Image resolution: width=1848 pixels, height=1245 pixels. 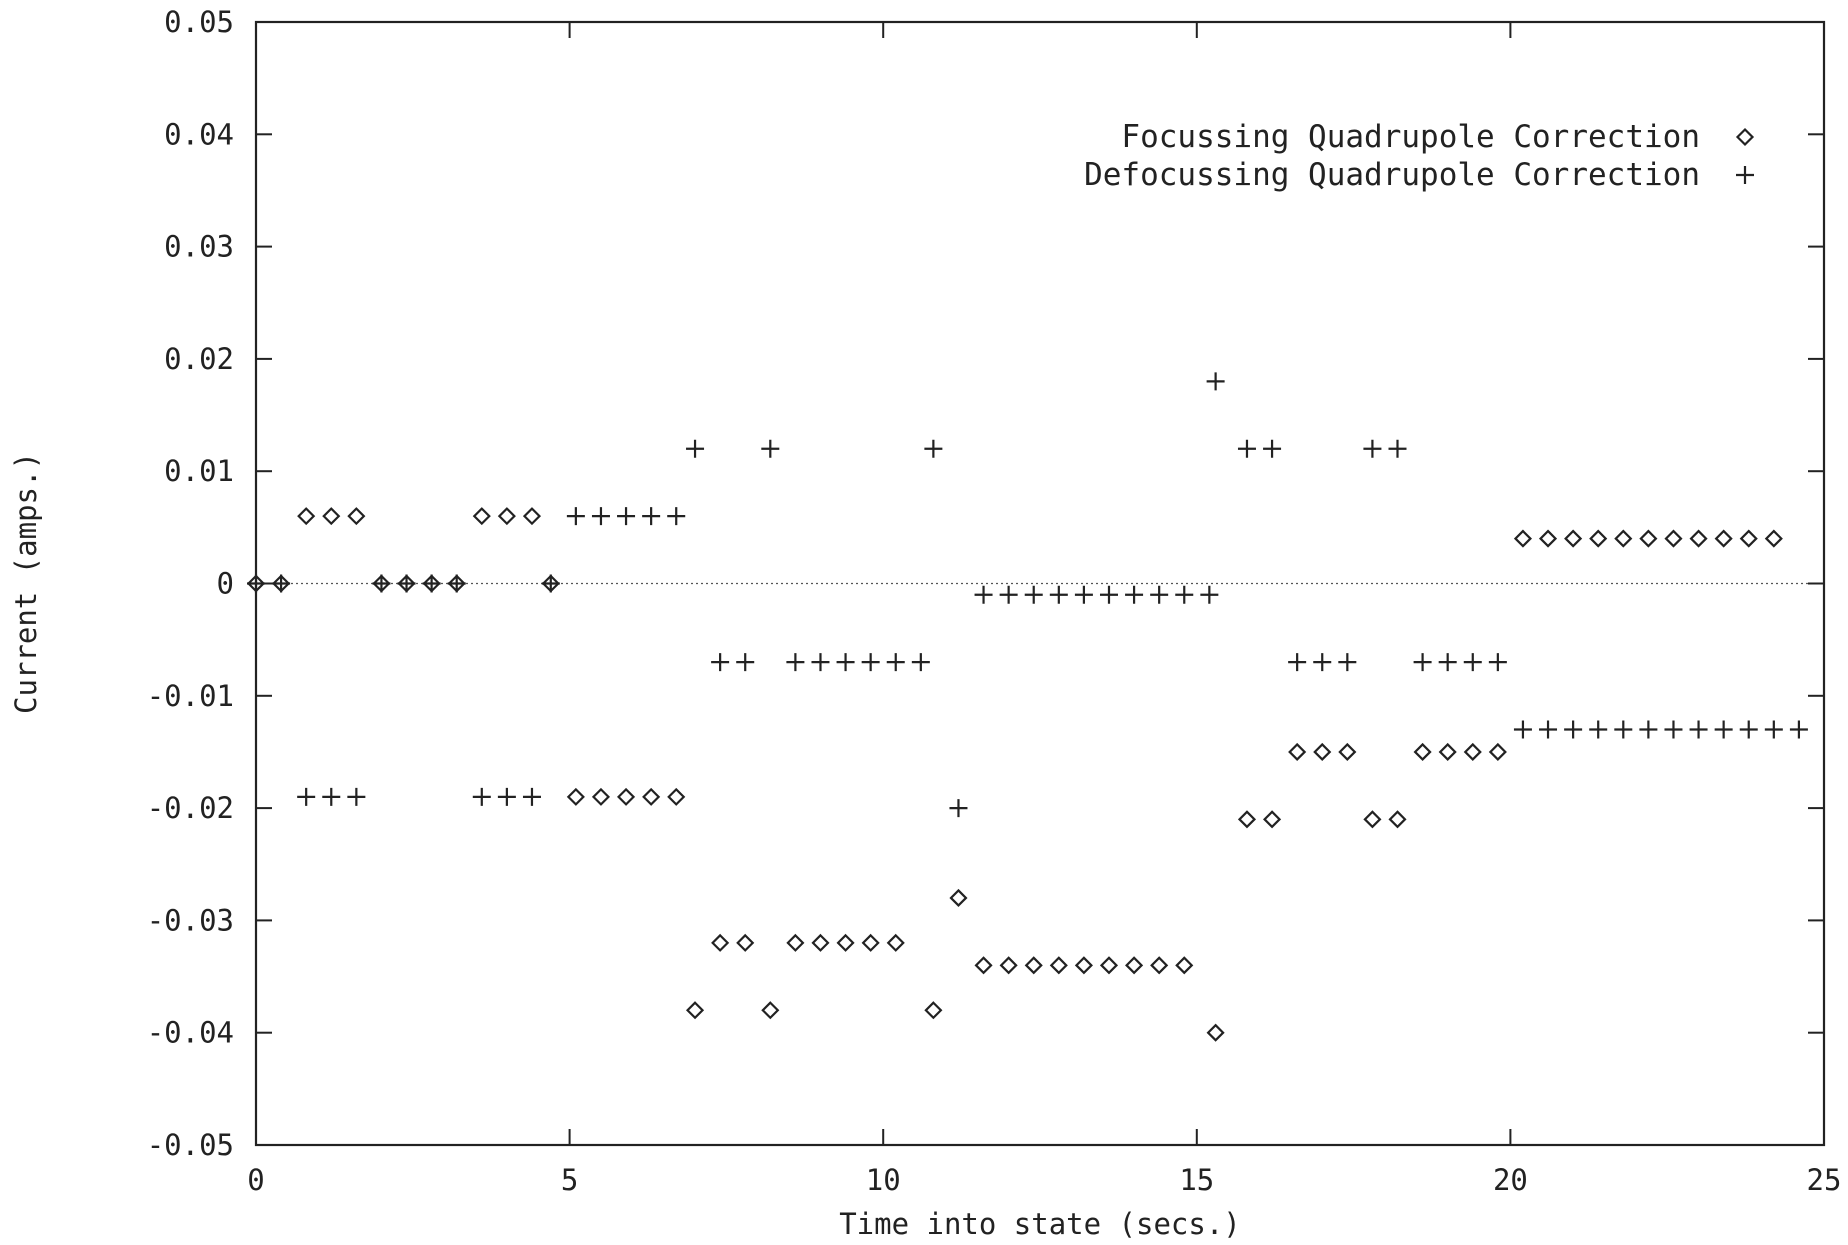 I want to click on y-tick-label: 0, so click(x=225, y=584).